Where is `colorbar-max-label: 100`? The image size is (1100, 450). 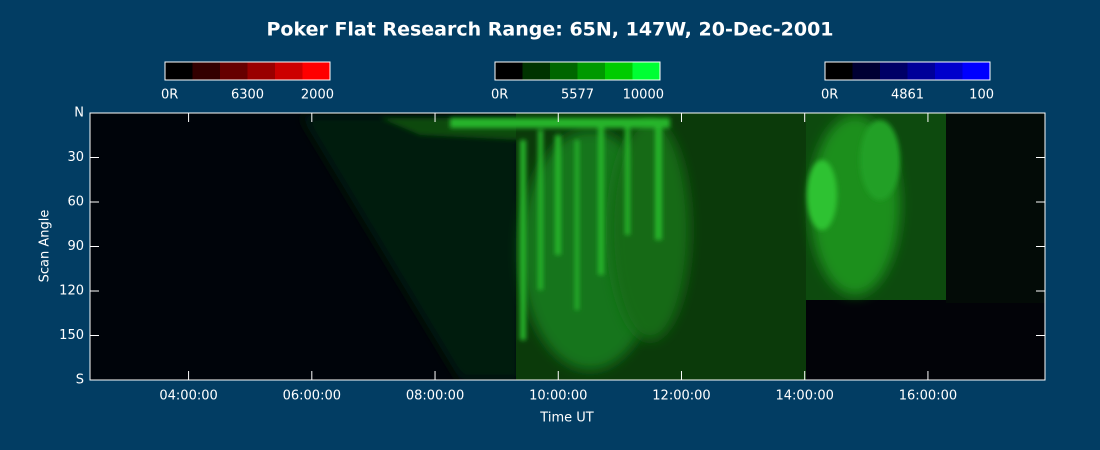 colorbar-max-label: 100 is located at coordinates (981, 95).